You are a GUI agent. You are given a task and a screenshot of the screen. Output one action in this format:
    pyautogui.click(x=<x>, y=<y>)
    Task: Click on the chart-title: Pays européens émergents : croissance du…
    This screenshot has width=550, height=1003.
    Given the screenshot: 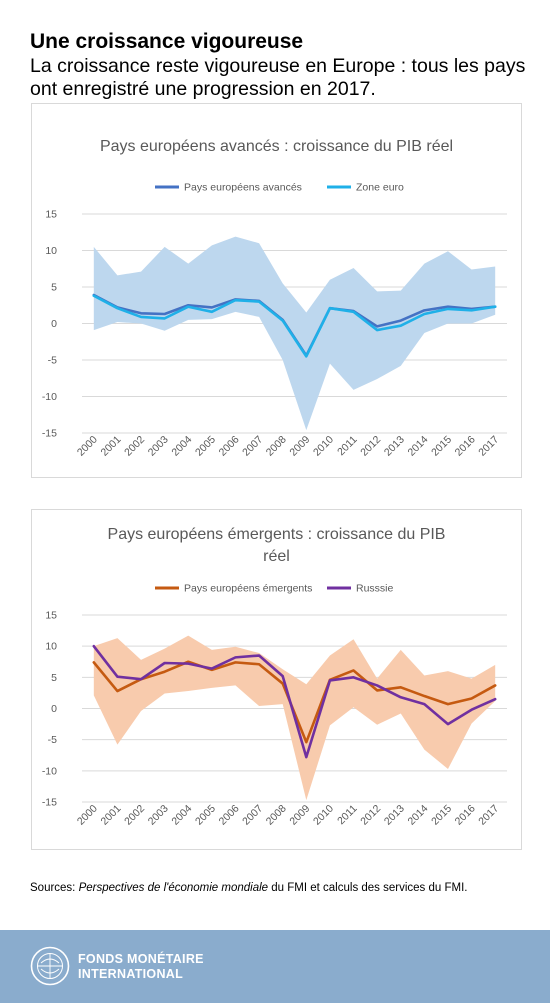 What is the action you would take?
    pyautogui.click(x=277, y=545)
    